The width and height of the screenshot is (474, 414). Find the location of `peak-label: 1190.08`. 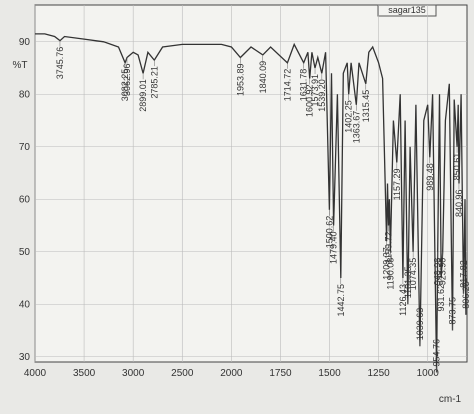

peak-label: 1190.08 is located at coordinates (390, 274).